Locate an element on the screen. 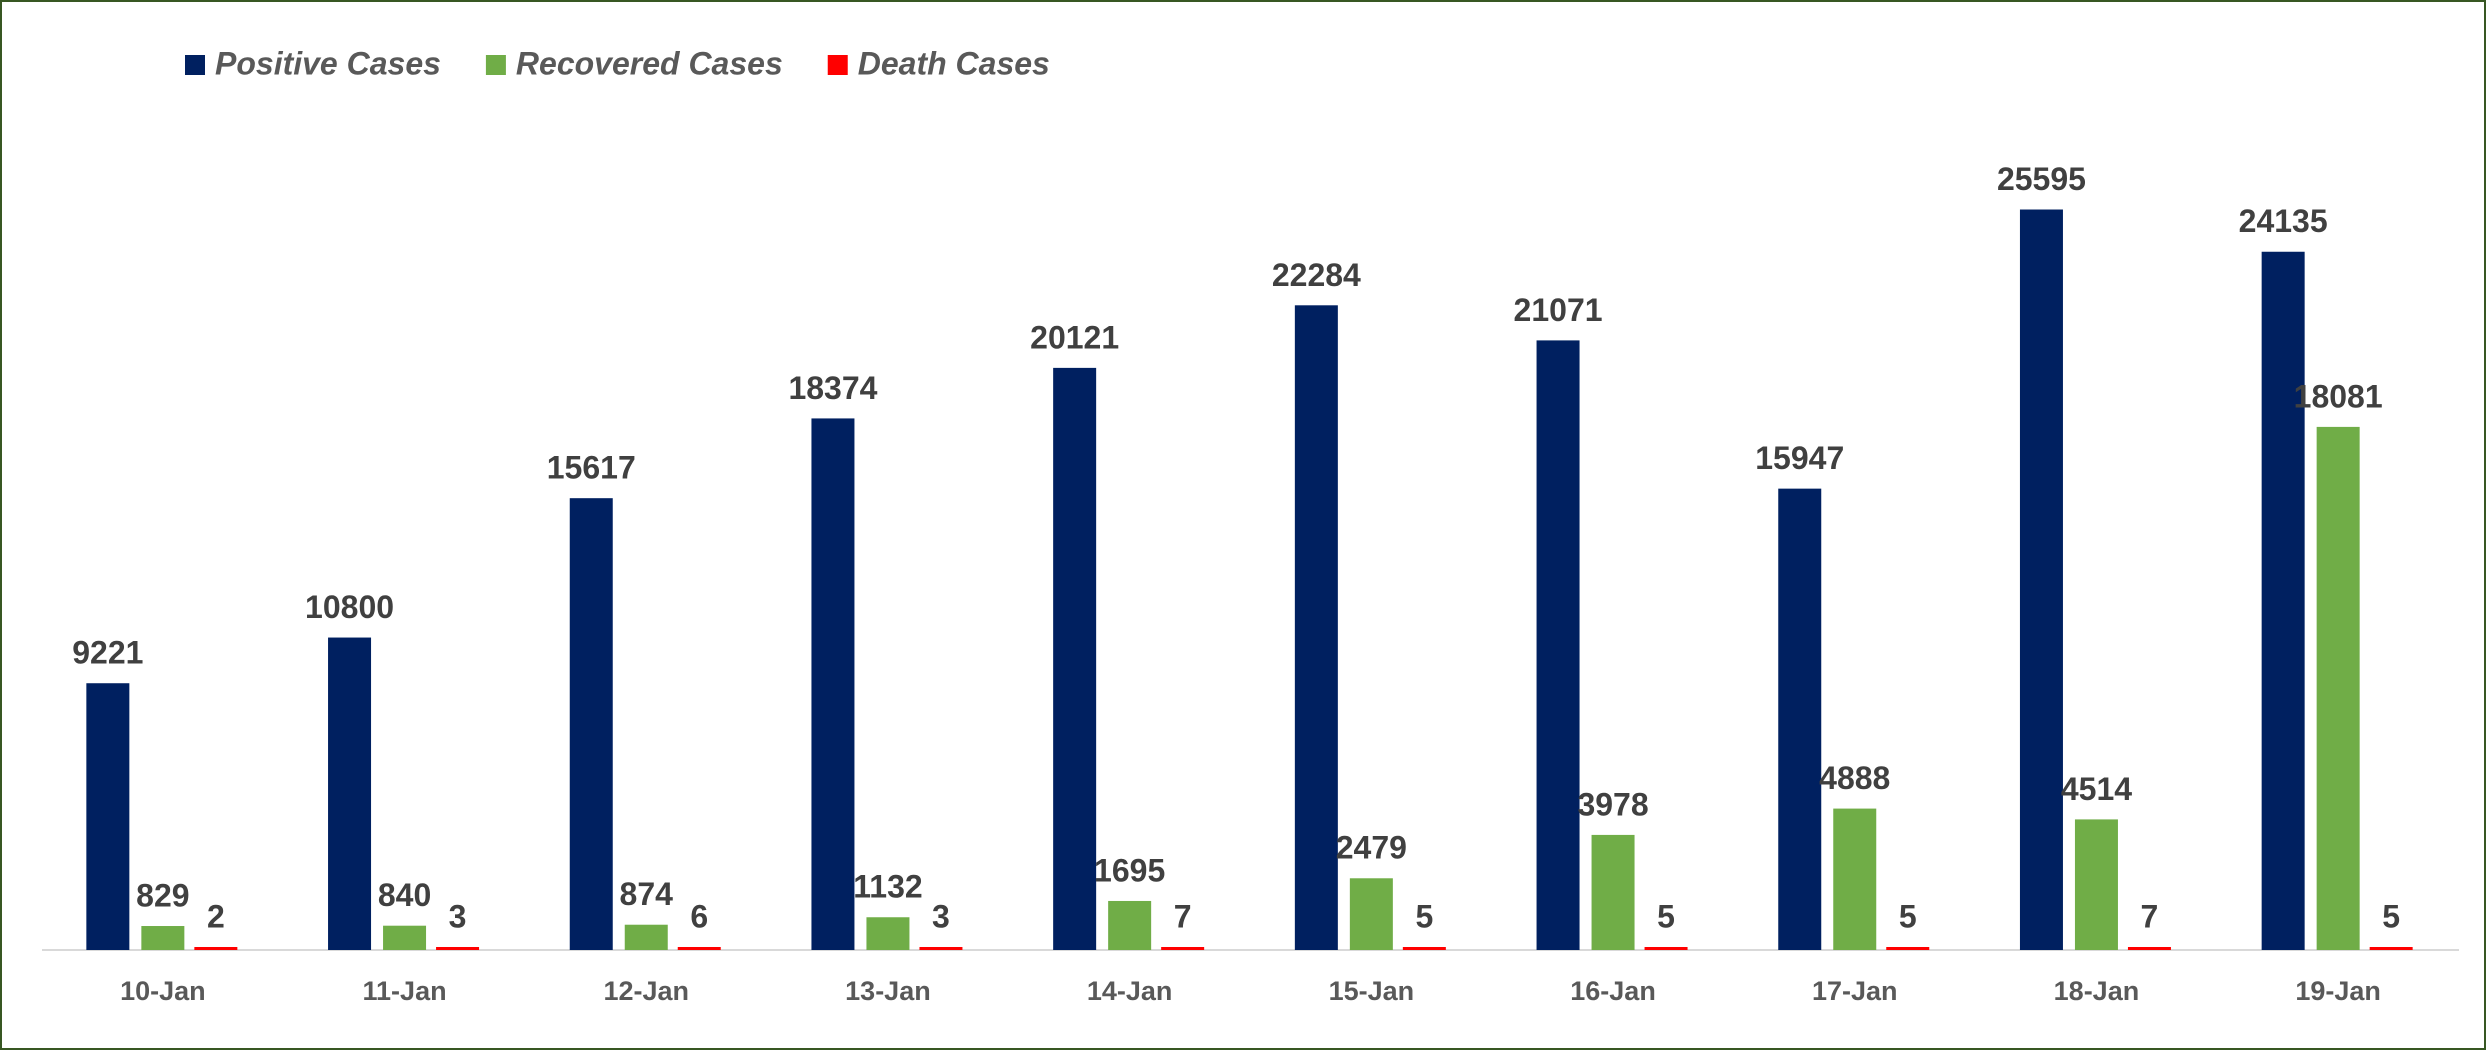 The width and height of the screenshot is (2486, 1050). legend-label: Recovered Cases is located at coordinates (649, 63).